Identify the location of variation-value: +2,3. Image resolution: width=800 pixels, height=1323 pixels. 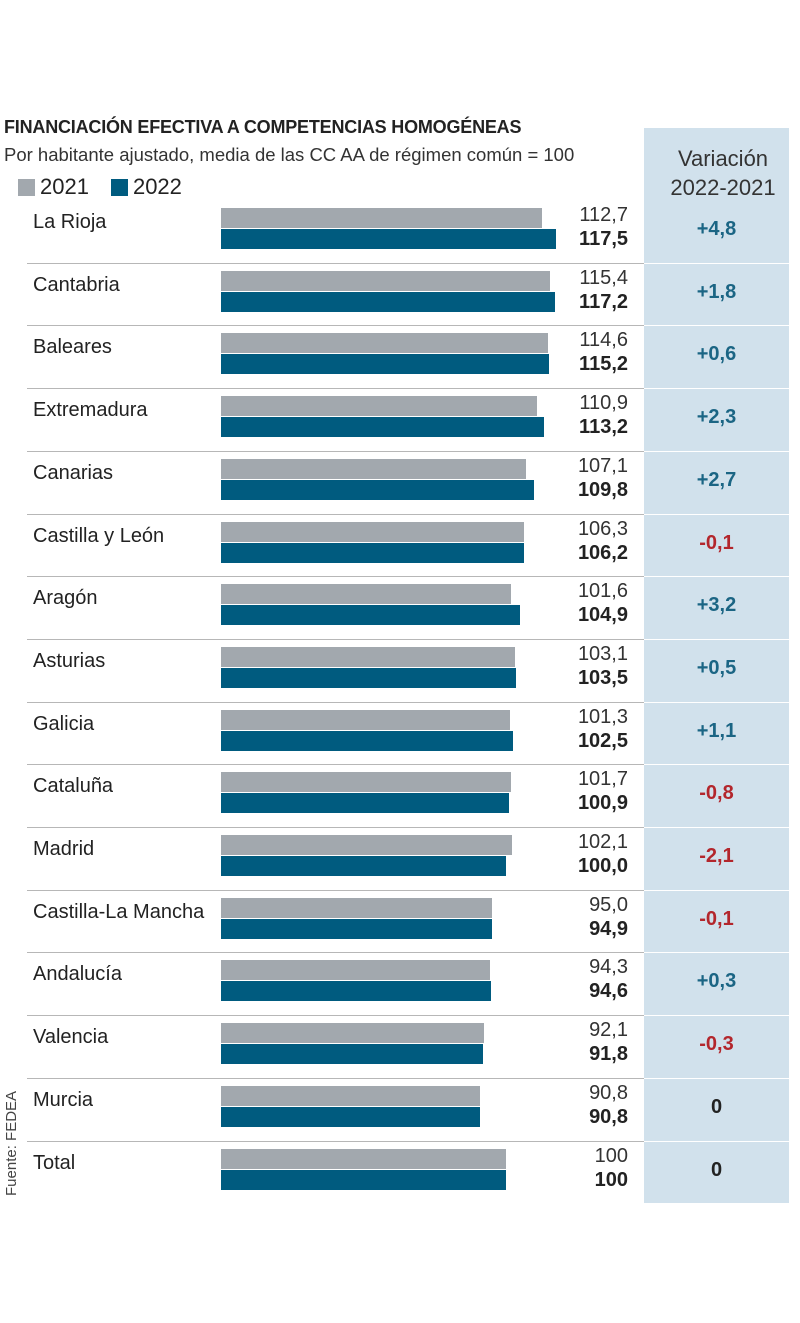
(716, 417).